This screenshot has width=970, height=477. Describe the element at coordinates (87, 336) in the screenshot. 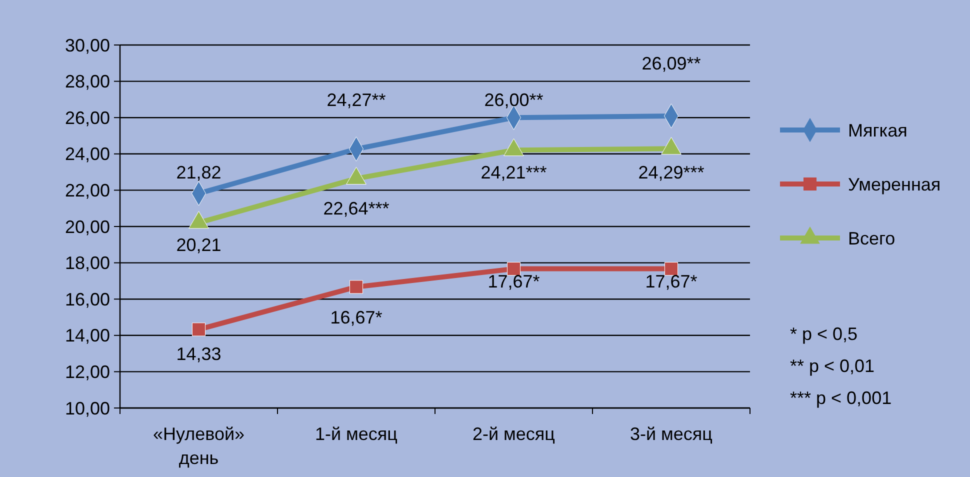

I see `y-tick-label: 14,00` at that location.